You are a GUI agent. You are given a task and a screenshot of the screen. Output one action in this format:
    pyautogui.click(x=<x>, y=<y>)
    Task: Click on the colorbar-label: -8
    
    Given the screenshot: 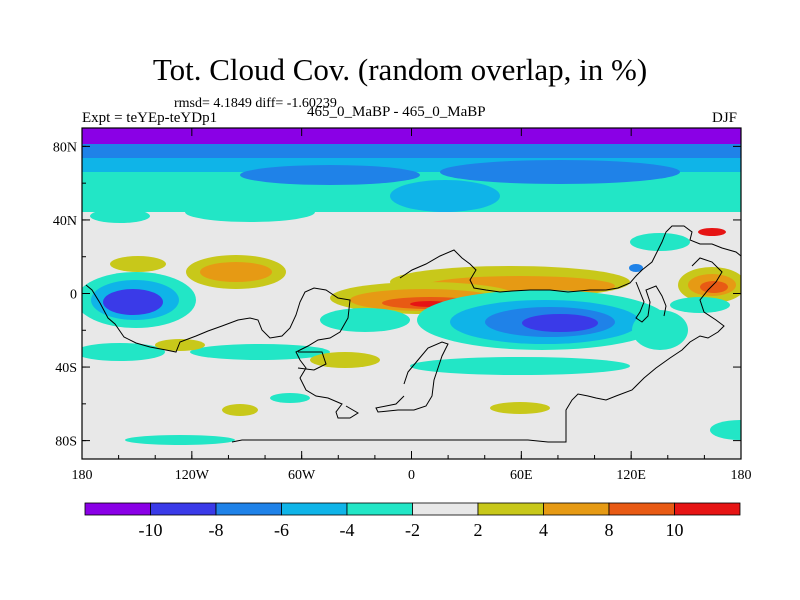 What is the action you would take?
    pyautogui.click(x=216, y=530)
    